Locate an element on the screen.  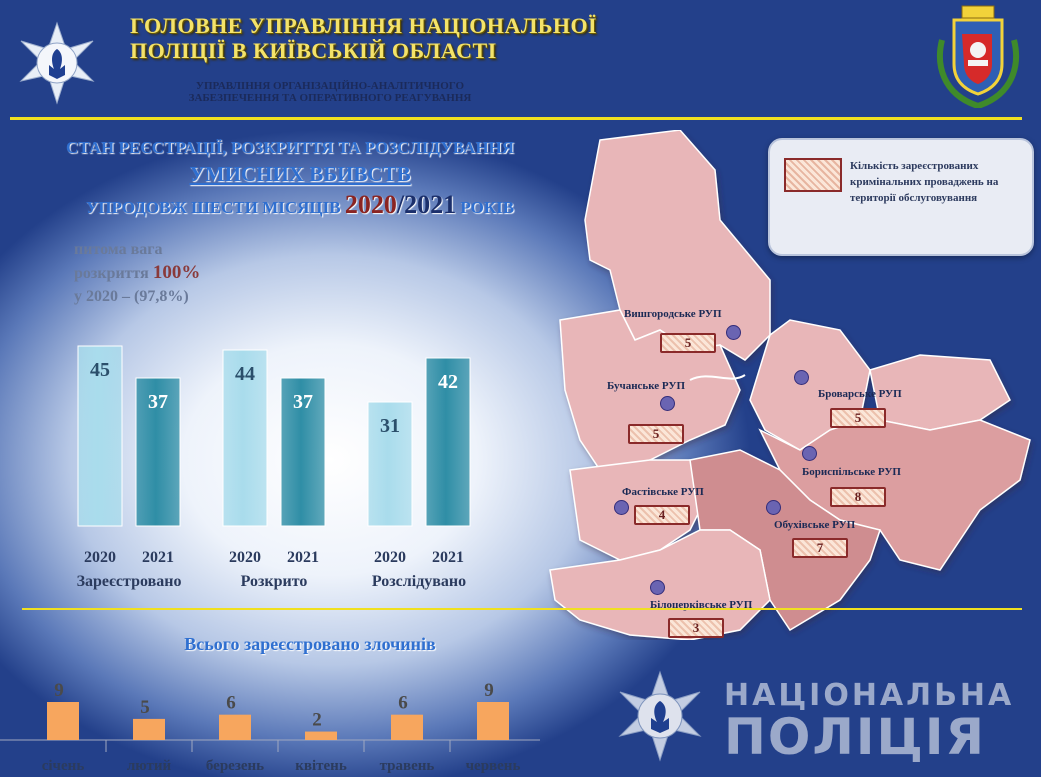
category-label: Розкрито is located at coordinates (274, 581).